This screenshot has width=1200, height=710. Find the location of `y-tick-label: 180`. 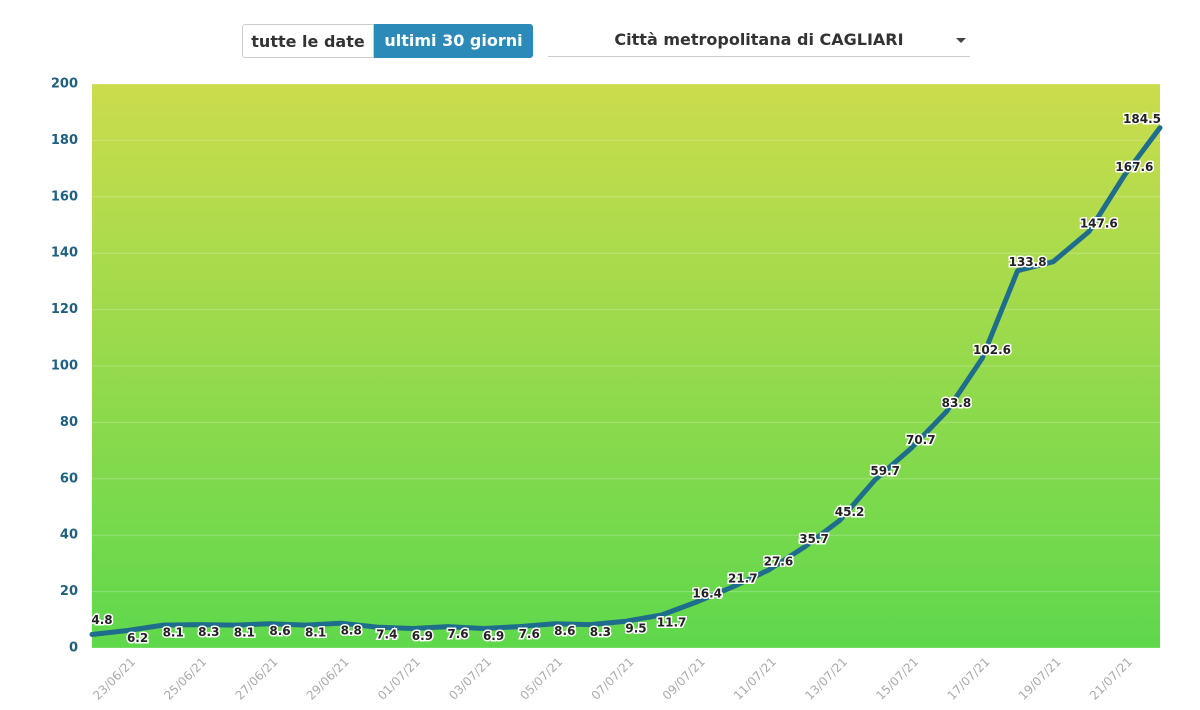

y-tick-label: 180 is located at coordinates (64, 140).